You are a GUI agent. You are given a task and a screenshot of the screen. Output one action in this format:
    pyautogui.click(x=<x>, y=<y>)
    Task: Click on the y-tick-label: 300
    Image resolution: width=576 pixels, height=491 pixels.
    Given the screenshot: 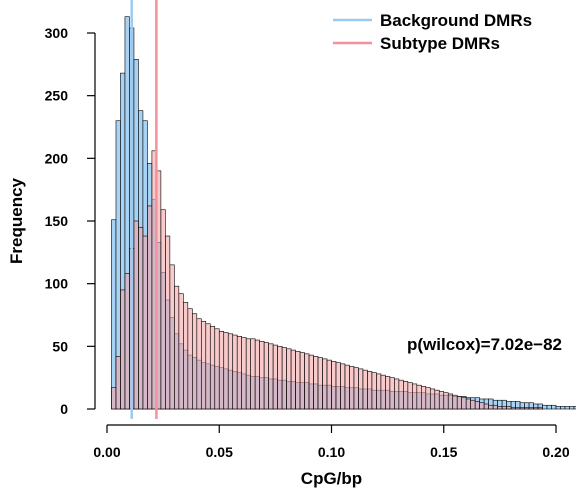 What is the action you would take?
    pyautogui.click(x=57, y=33)
    